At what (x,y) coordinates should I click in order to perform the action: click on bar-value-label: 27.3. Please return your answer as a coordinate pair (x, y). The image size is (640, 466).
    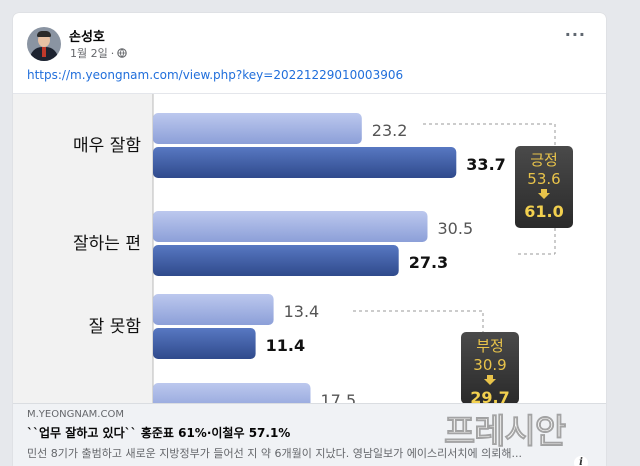
    Looking at the image, I should click on (428, 262).